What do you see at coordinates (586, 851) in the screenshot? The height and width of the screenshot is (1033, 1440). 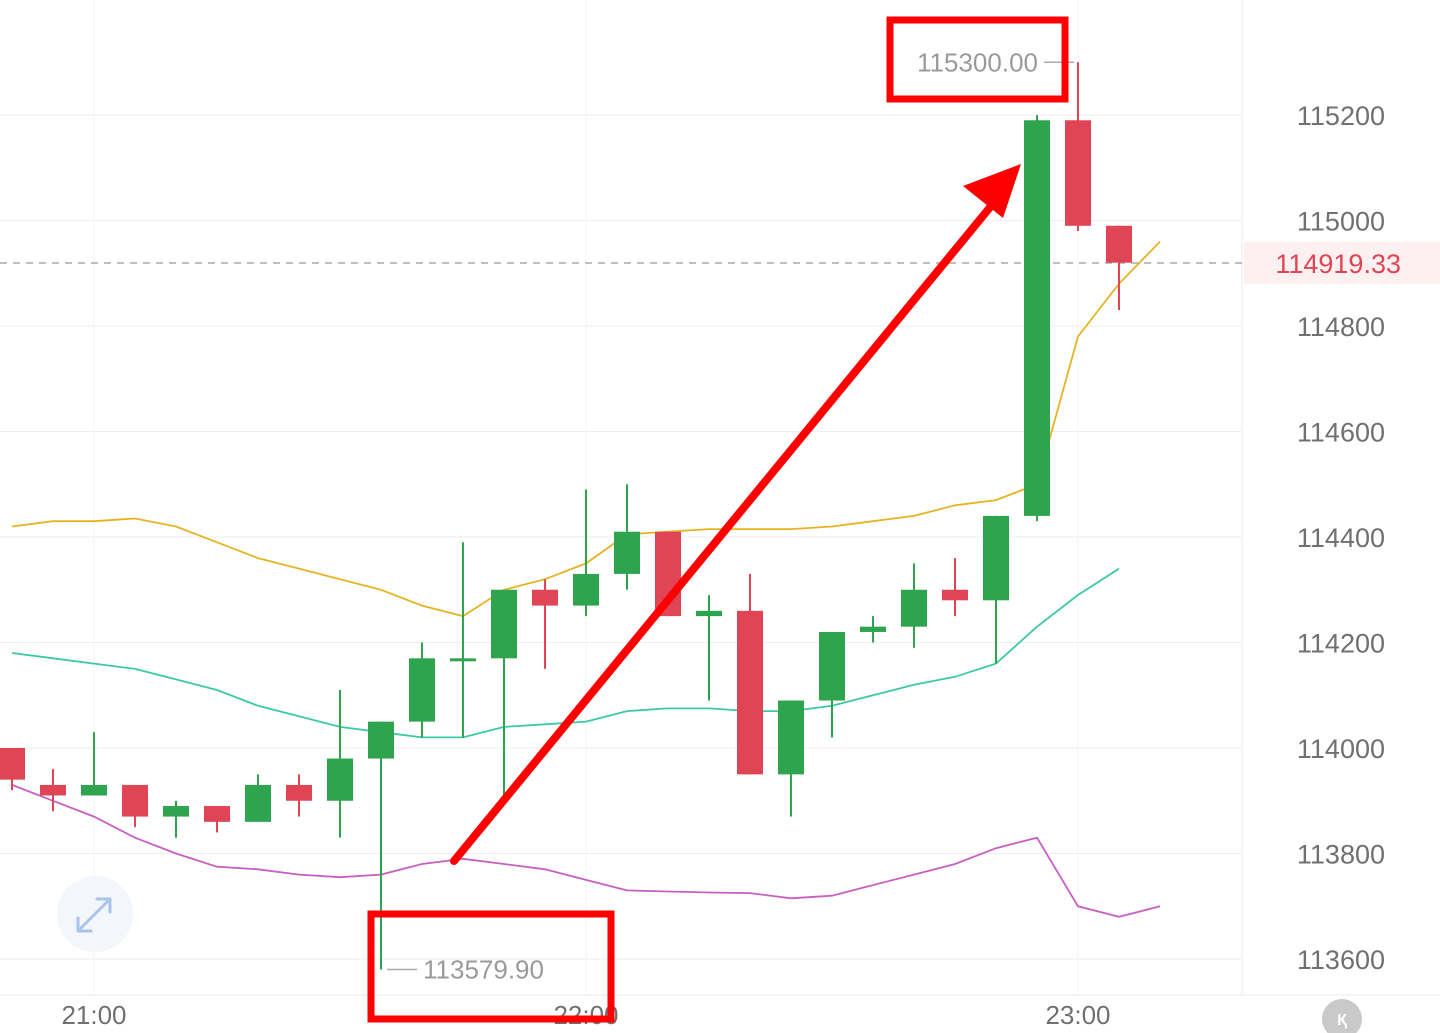 I see `ma-line-purple` at bounding box center [586, 851].